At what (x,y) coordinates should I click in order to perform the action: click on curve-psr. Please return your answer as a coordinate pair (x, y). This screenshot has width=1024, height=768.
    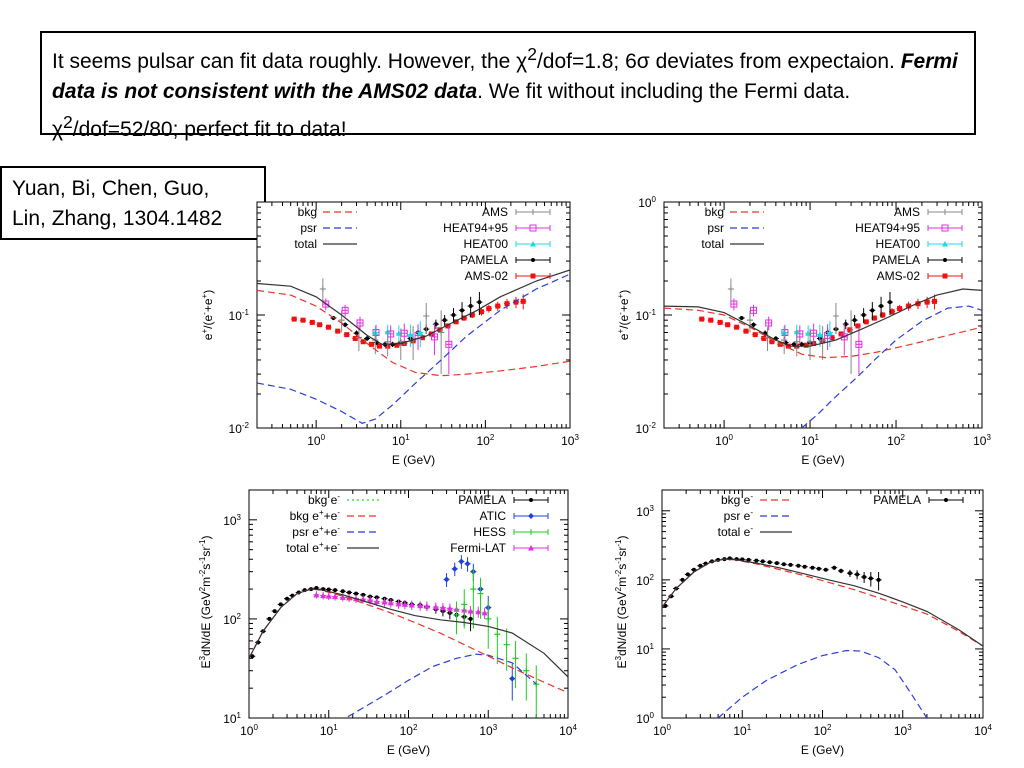
    Looking at the image, I should click on (822, 683).